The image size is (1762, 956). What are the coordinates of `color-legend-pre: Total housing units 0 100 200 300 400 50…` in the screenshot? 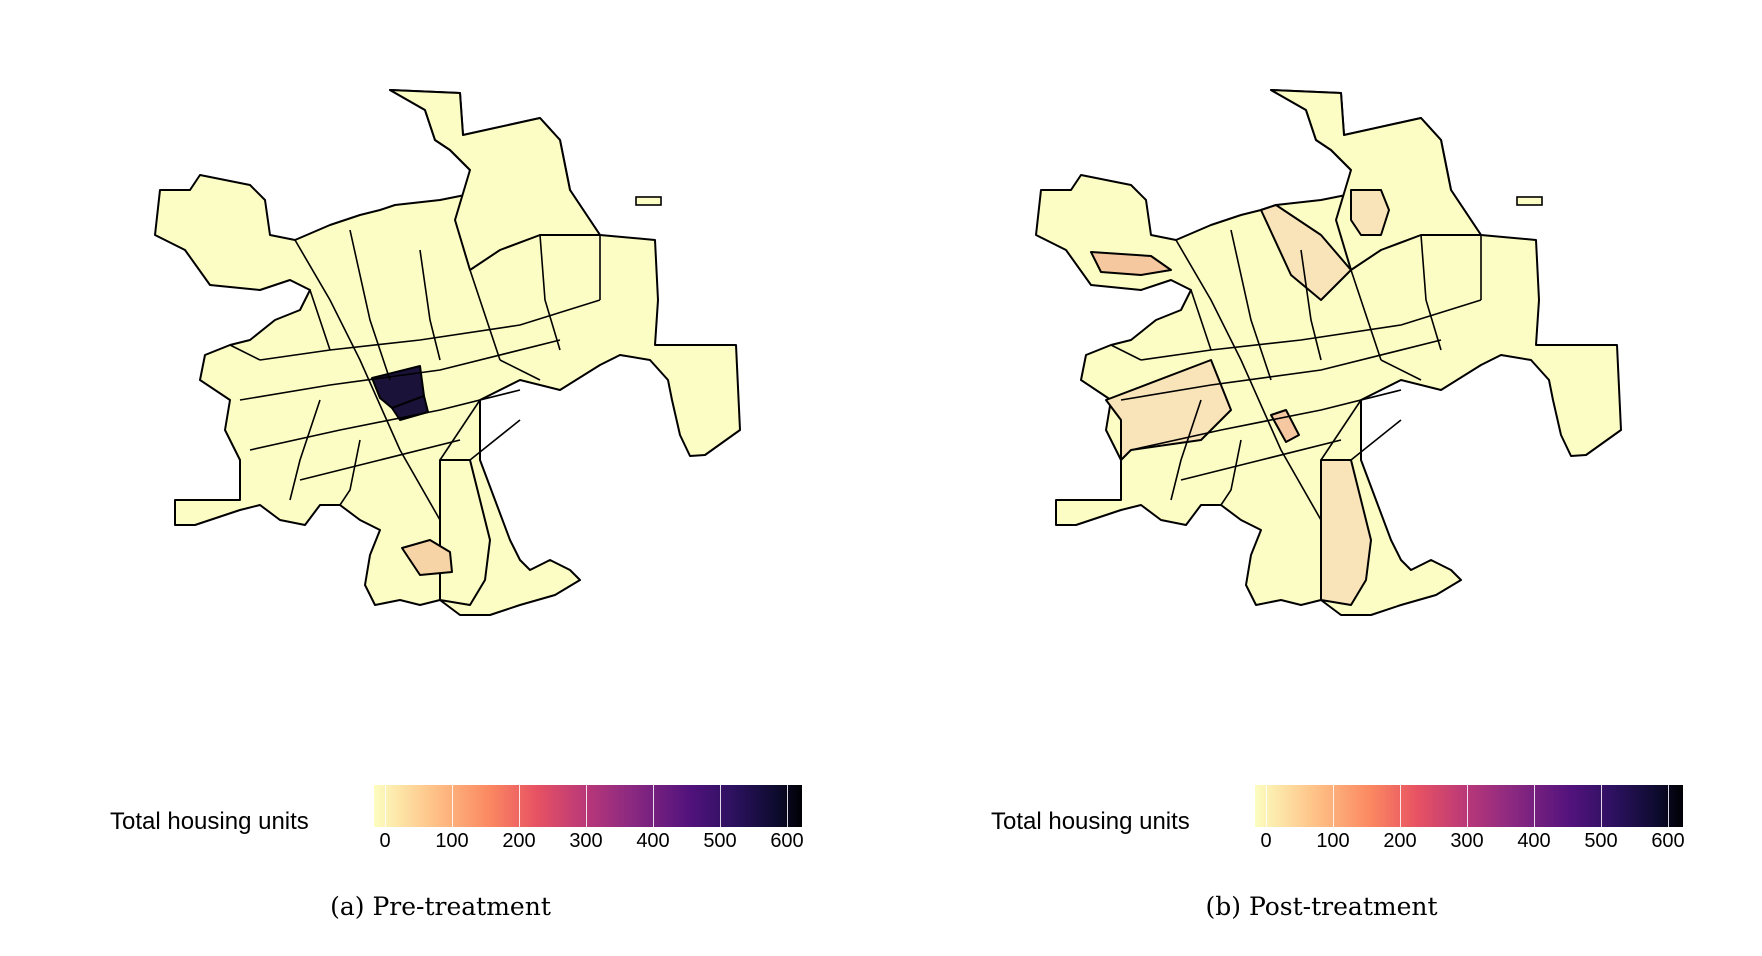 It's located at (440, 815).